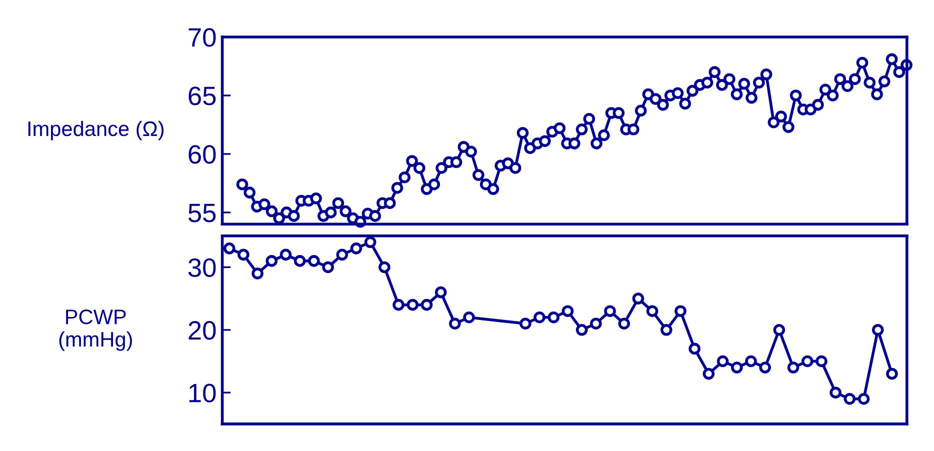 This screenshot has height=451, width=934. What do you see at coordinates (202, 268) in the screenshot?
I see `y-tick-label: 30` at bounding box center [202, 268].